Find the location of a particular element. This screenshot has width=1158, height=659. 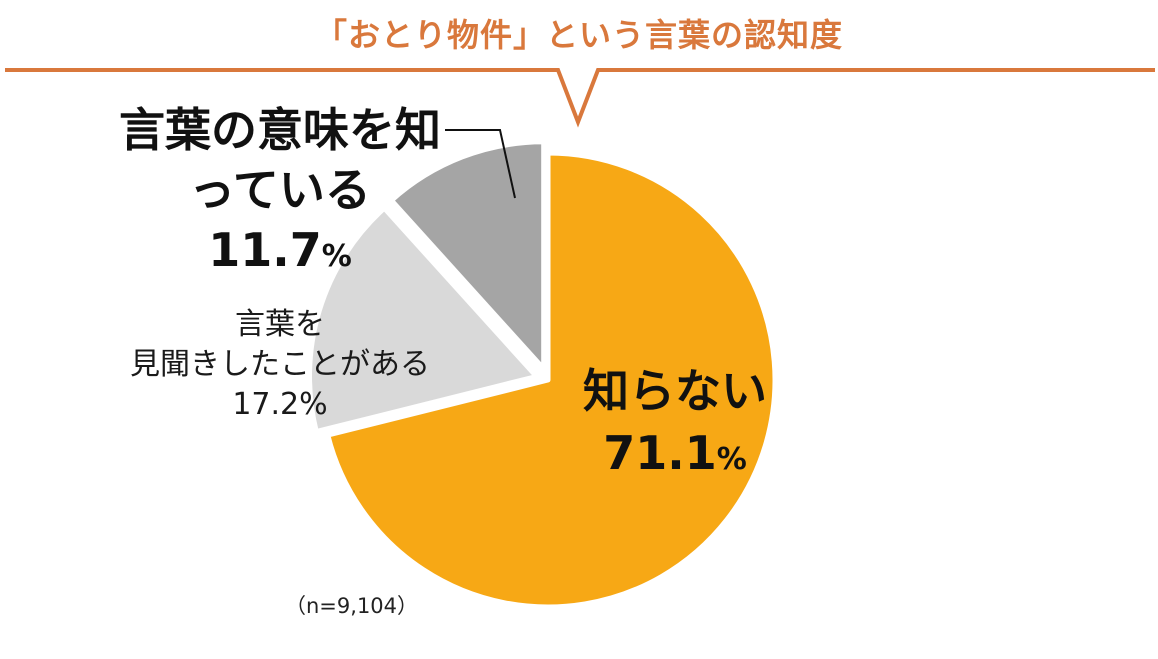

slice-label-known: 言葉の意味を知 っている 11.7% is located at coordinates (280, 193).